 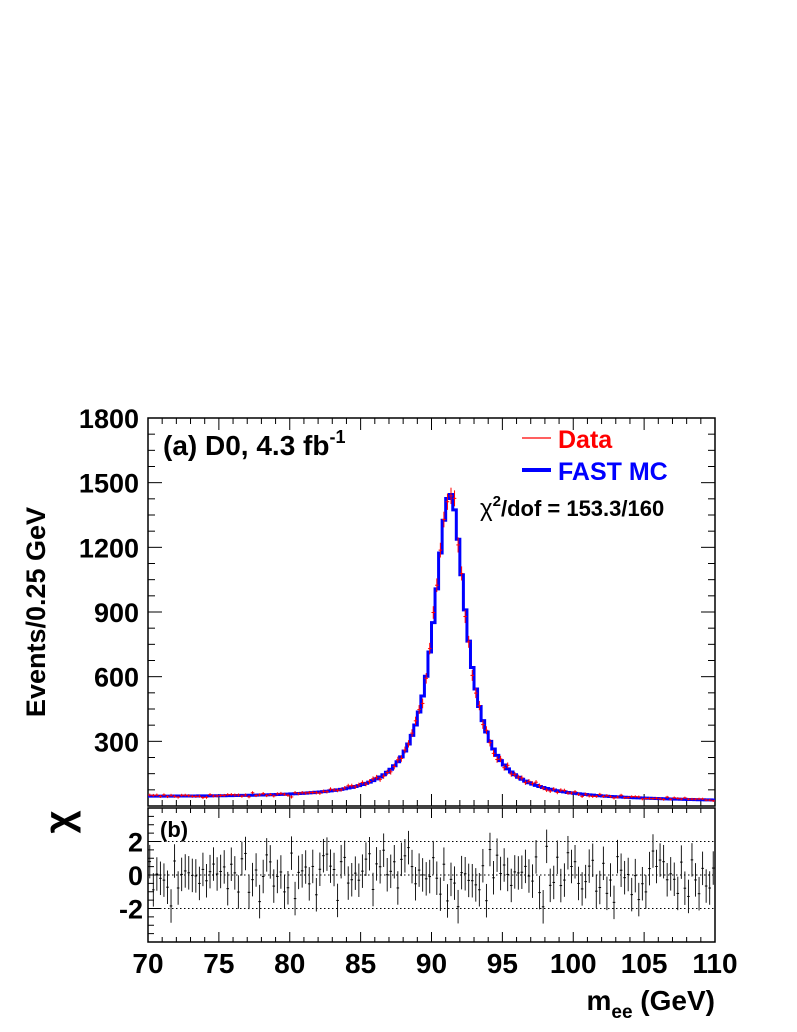 What do you see at coordinates (36, 612) in the screenshot?
I see `y-axis-title: Events/0.25 GeV` at bounding box center [36, 612].